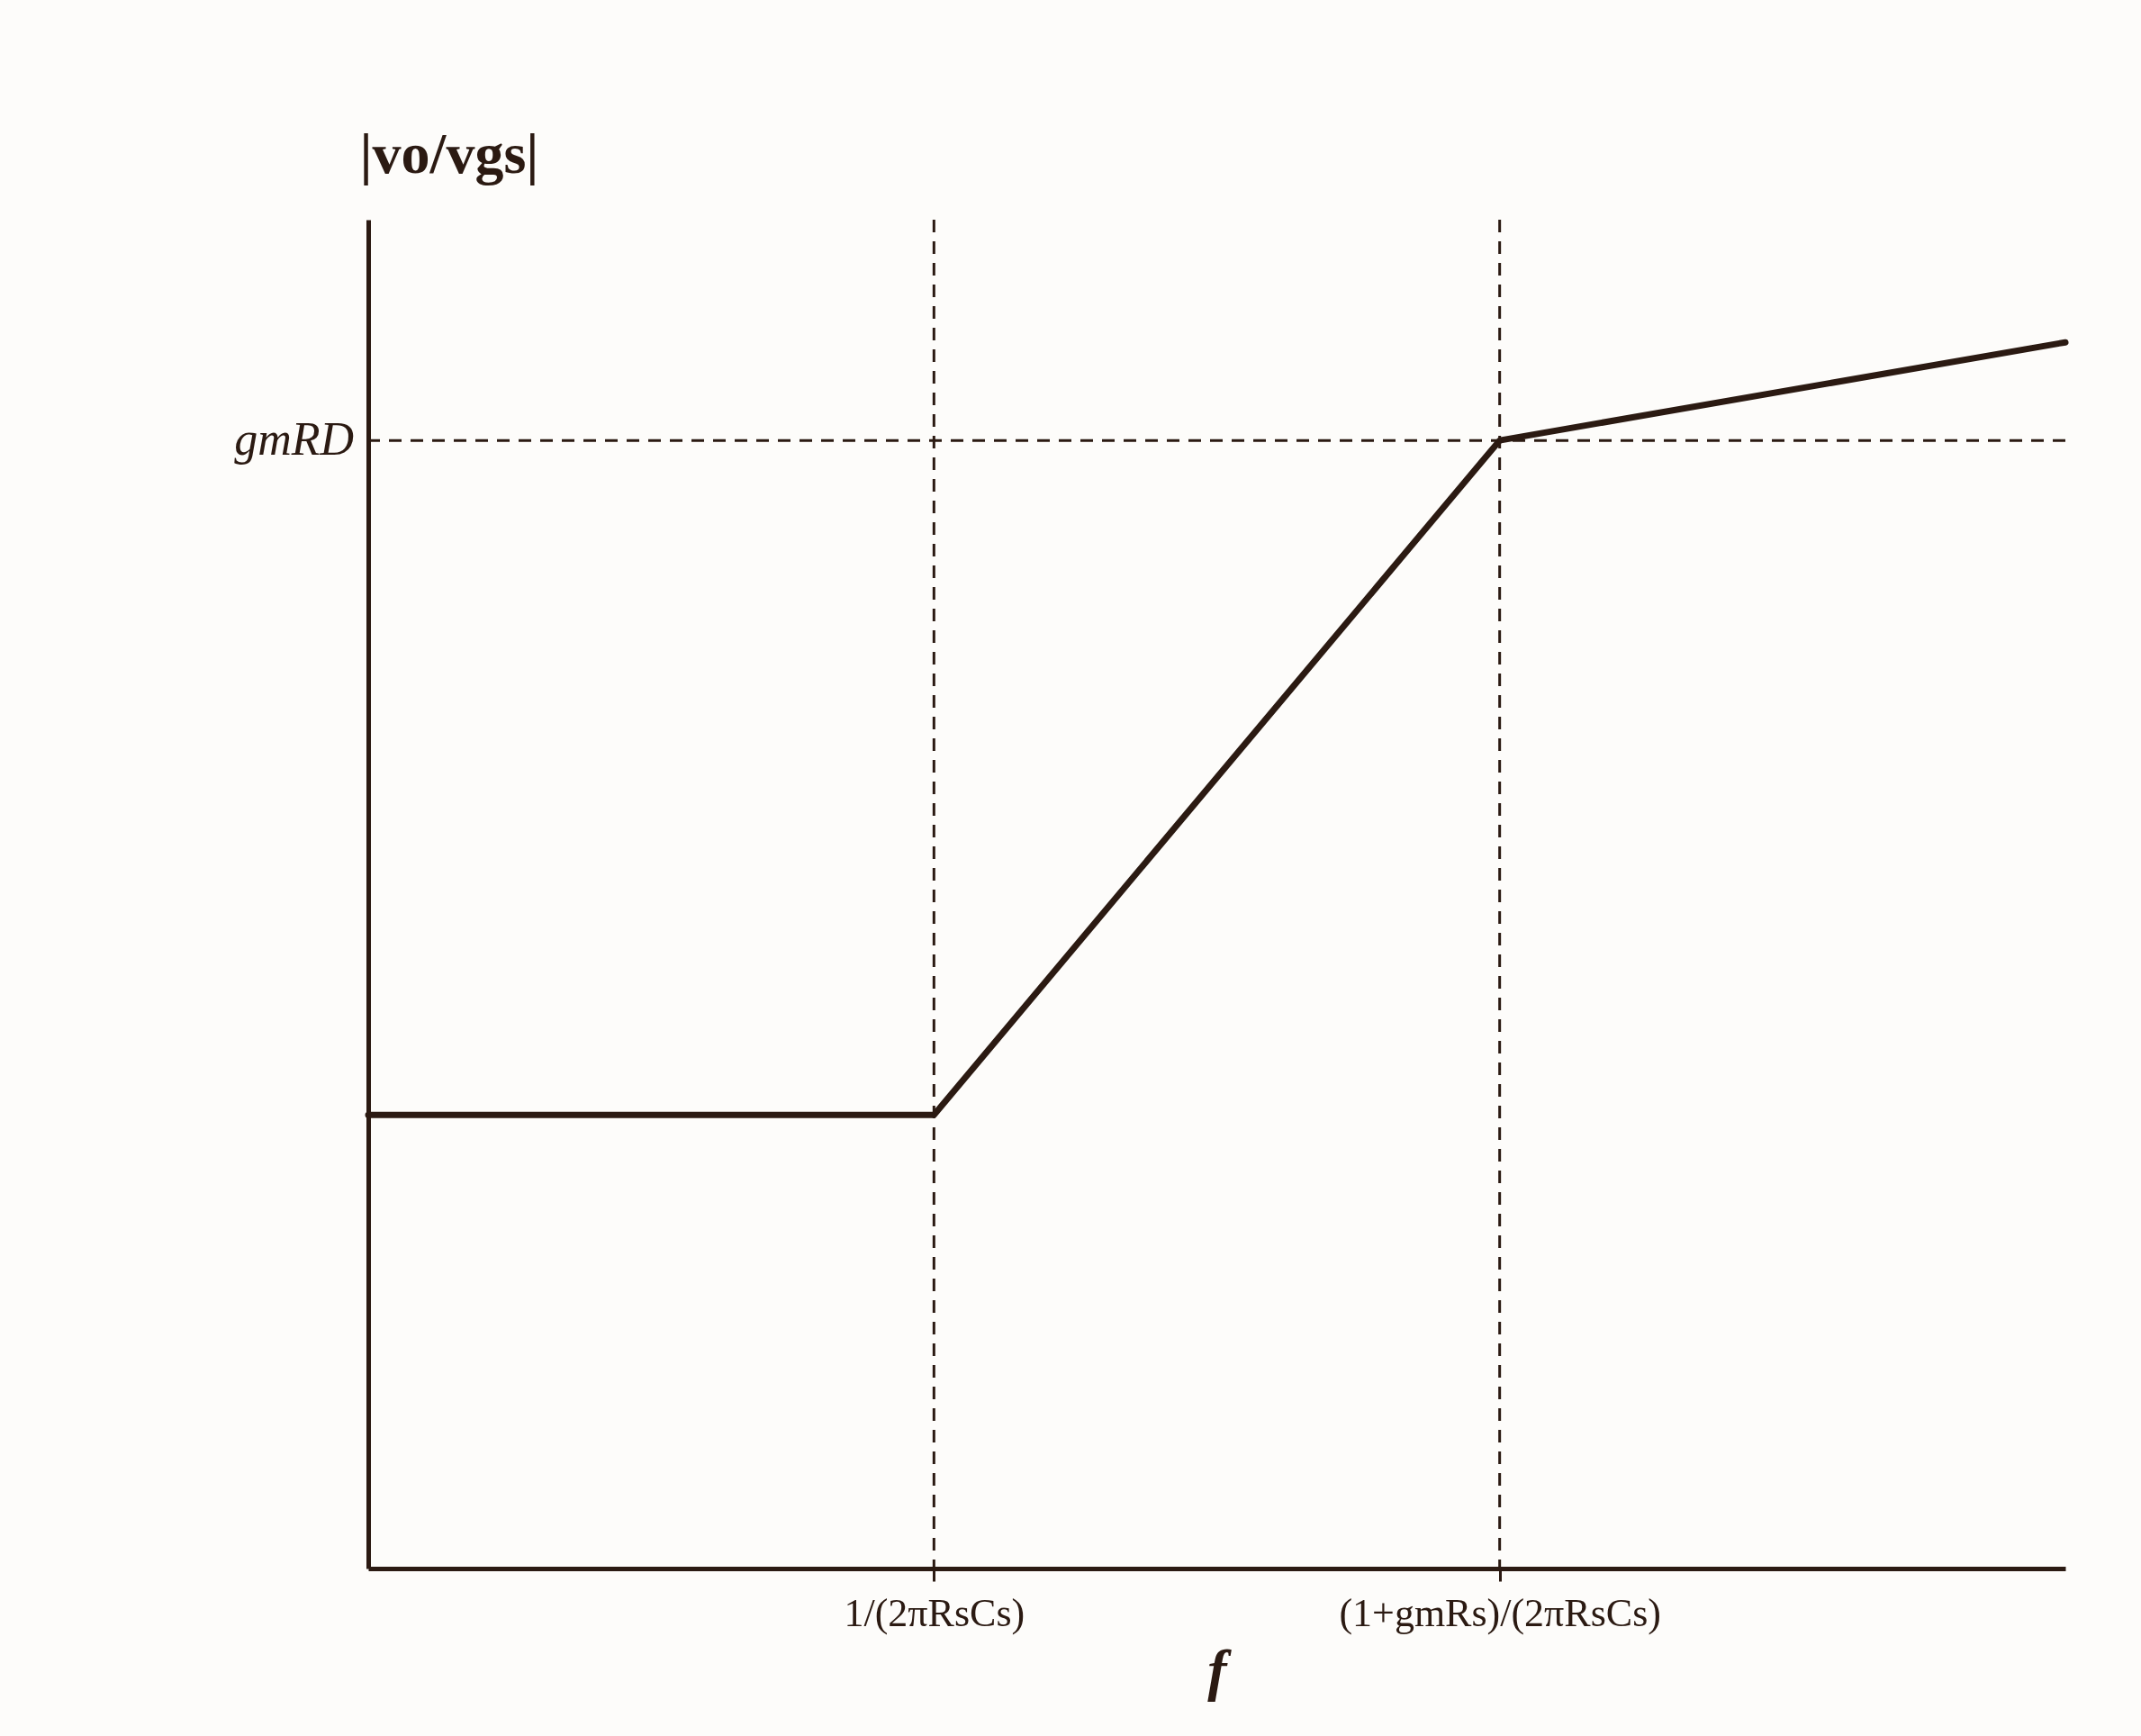  I want to click on ref-line-label: gmRD, so click(294, 439).